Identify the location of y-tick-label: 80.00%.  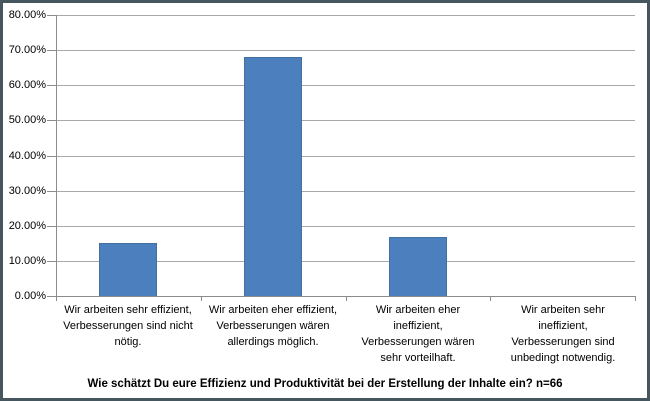
(27, 15).